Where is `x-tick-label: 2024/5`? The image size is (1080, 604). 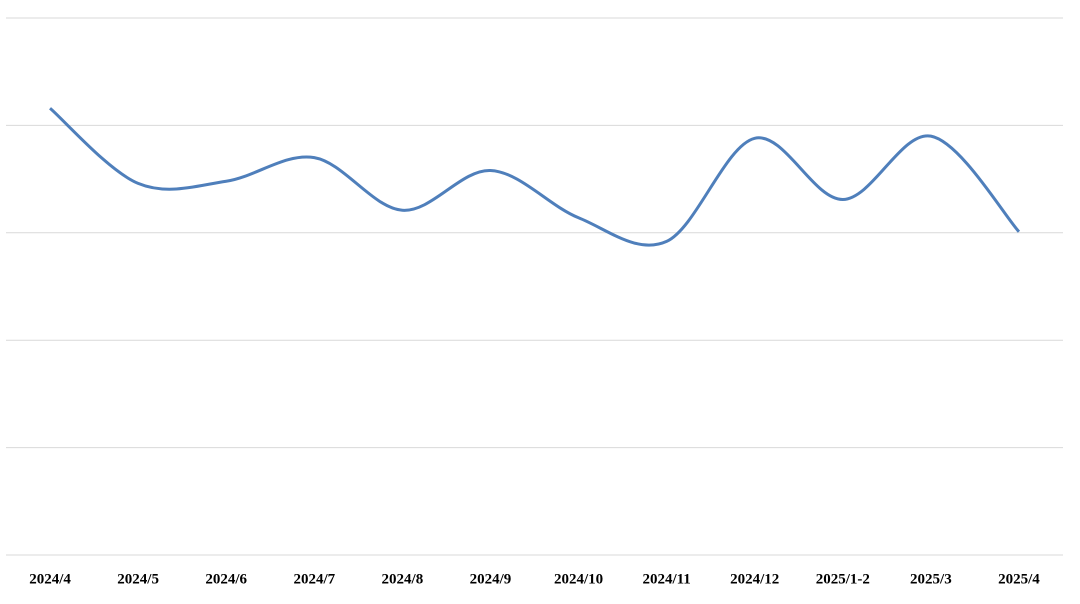
x-tick-label: 2024/5 is located at coordinates (138, 579).